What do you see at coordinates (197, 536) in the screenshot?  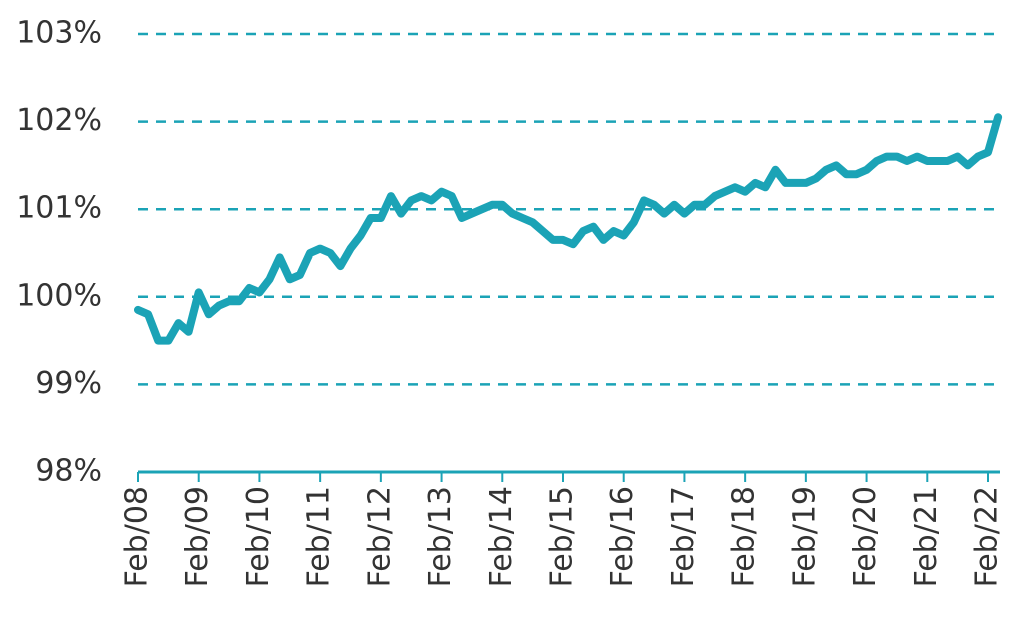 I see `x-tick-label: Feb/09` at bounding box center [197, 536].